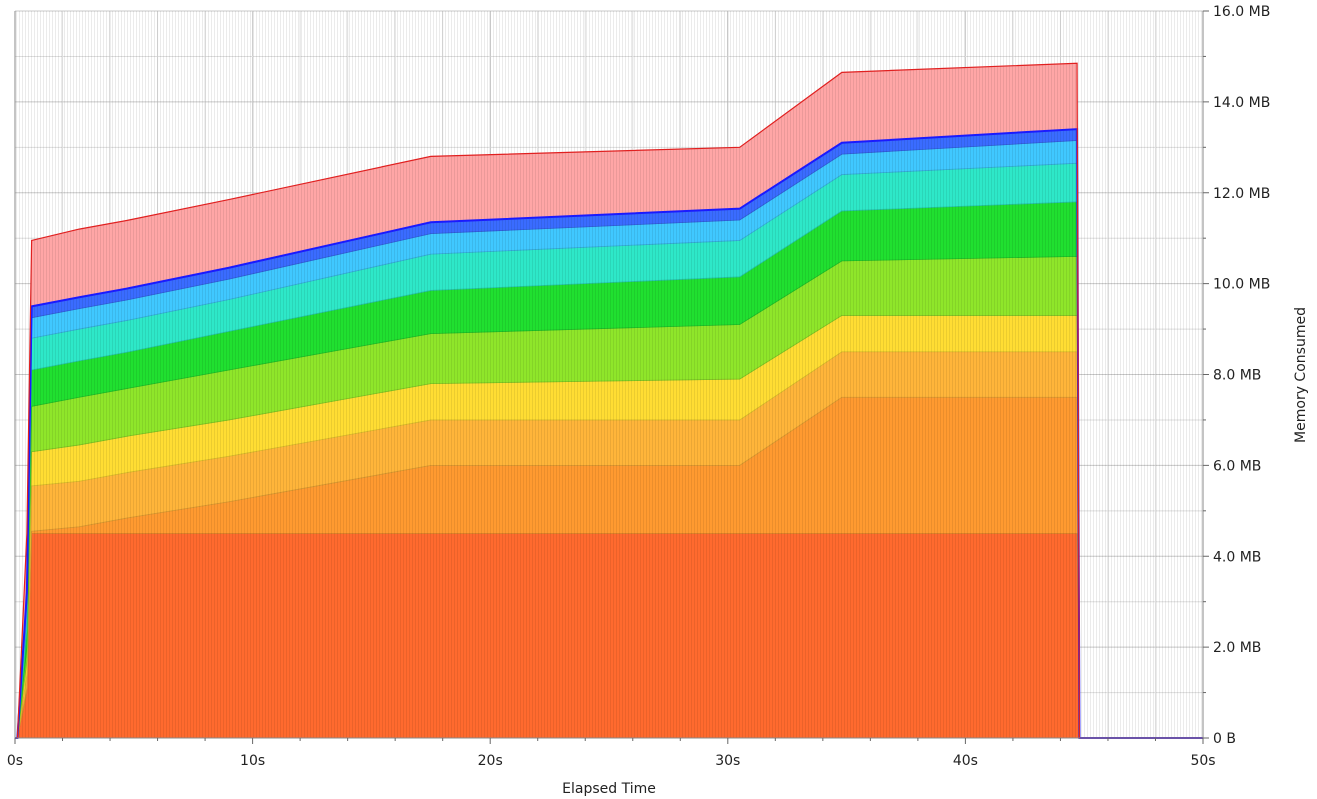 This screenshot has width=1317, height=799. What do you see at coordinates (1241, 103) in the screenshot?
I see `y-tick-label: 14.0 MB` at bounding box center [1241, 103].